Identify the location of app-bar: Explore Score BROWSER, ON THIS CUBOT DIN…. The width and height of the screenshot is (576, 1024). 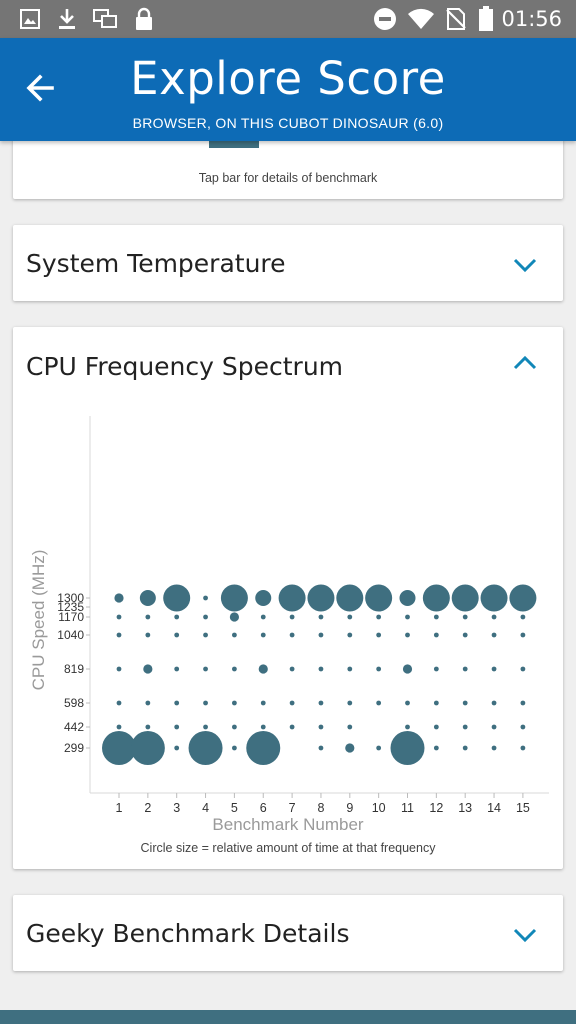
(288, 89).